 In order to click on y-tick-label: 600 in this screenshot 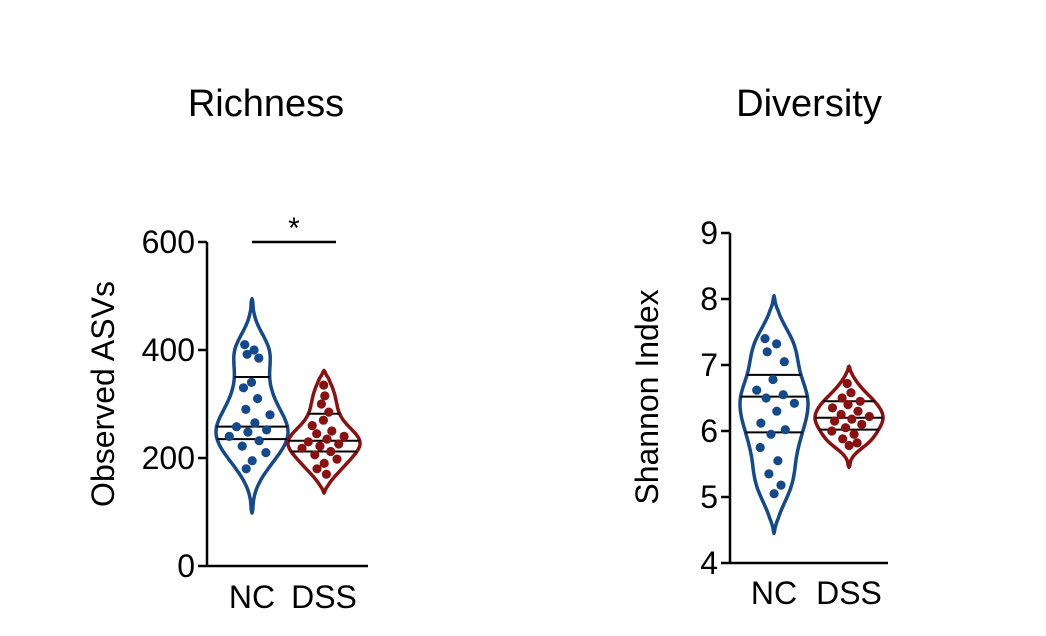, I will do `click(168, 242)`.